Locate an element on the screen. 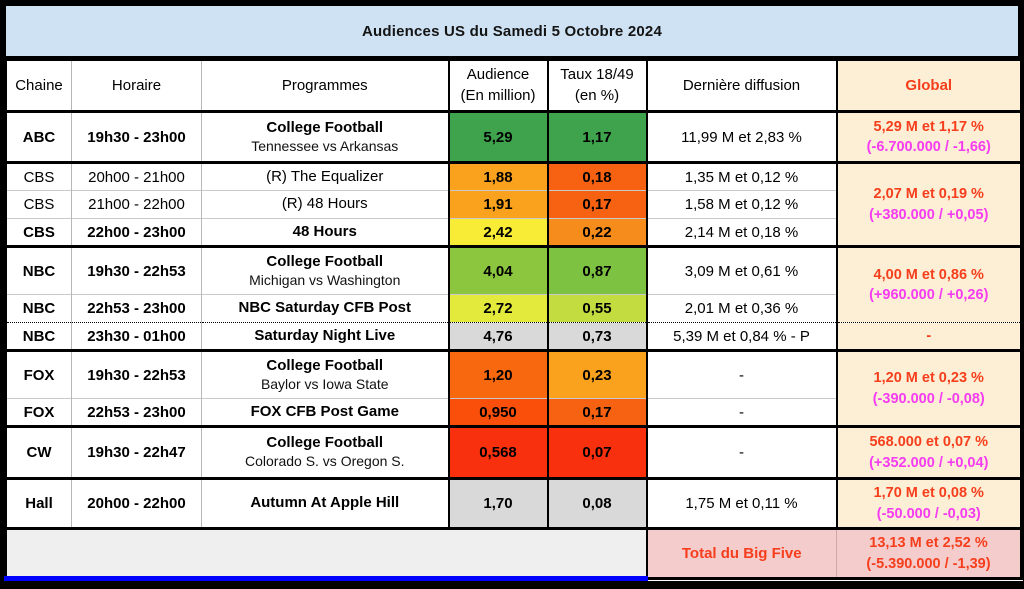  global-cell: 2,07 M et 0,19 % (+380.000 / +0,05) is located at coordinates (929, 204).